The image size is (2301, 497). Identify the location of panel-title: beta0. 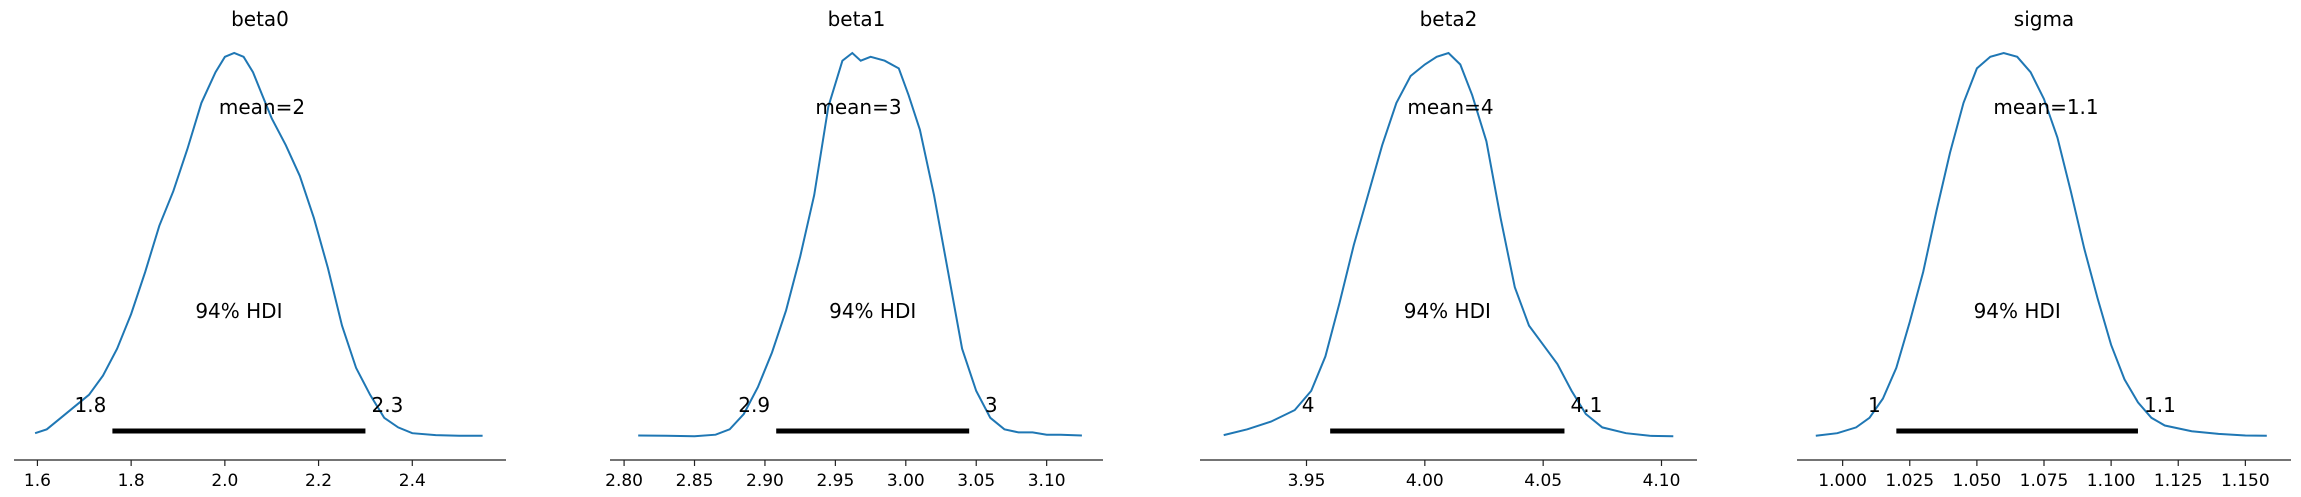
(260, 19).